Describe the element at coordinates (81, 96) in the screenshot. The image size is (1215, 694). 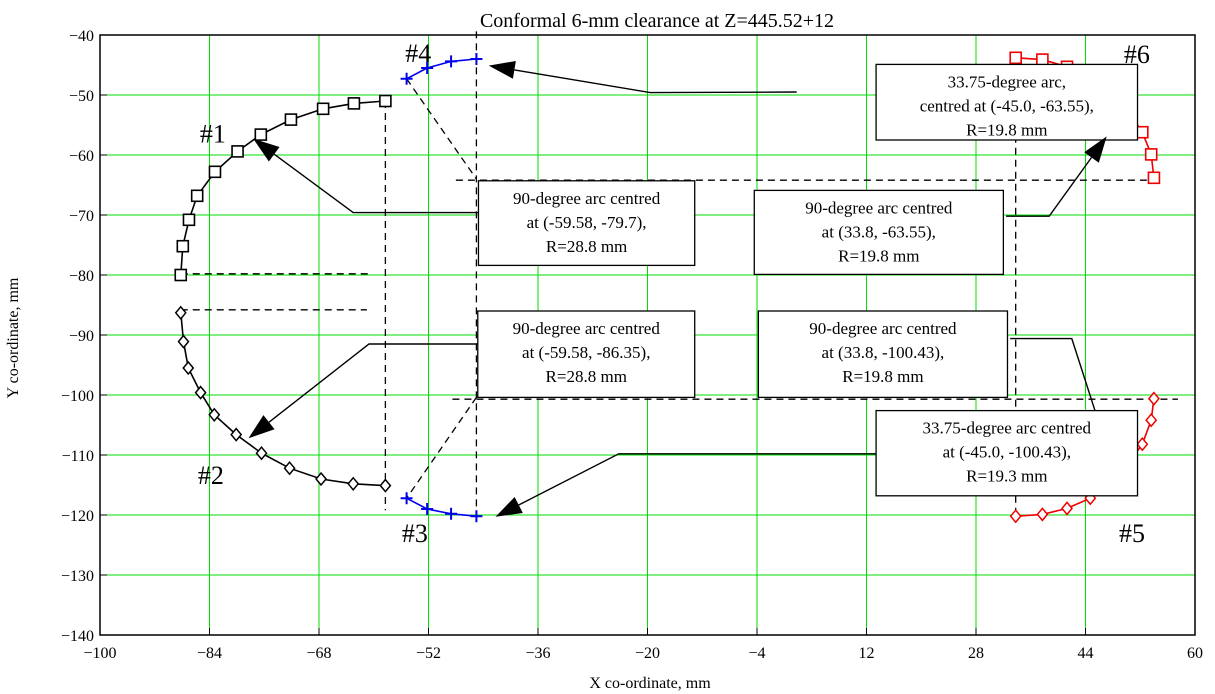
I see `y-tick-label: −50` at that location.